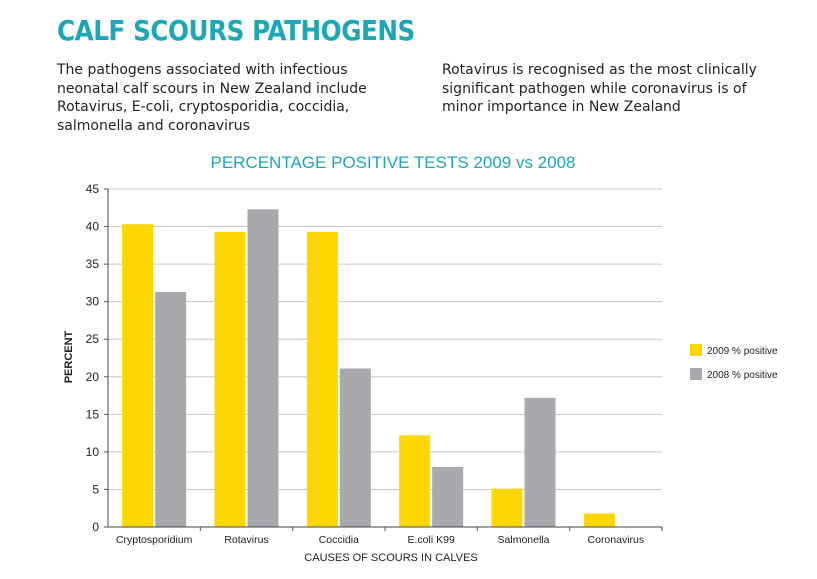  What do you see at coordinates (93, 264) in the screenshot?
I see `y-tick-label: 35` at bounding box center [93, 264].